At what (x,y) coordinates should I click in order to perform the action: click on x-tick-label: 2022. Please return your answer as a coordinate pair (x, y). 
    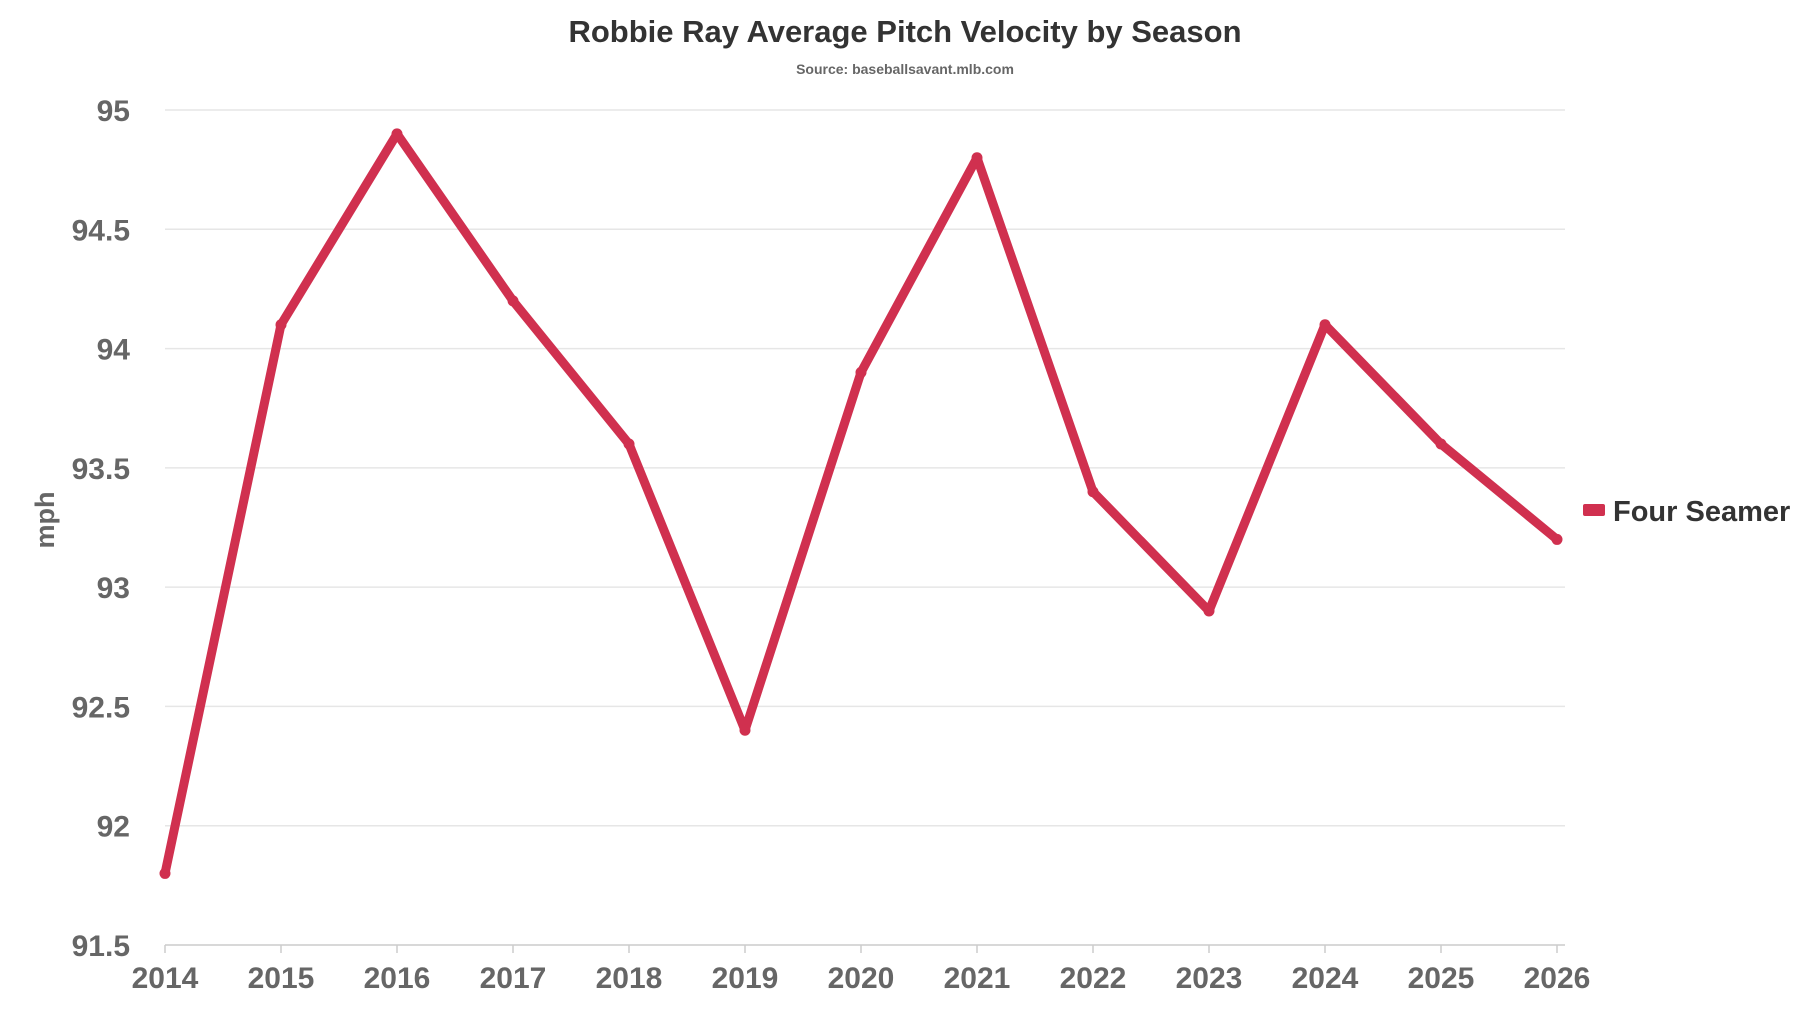
    Looking at the image, I should click on (1093, 978).